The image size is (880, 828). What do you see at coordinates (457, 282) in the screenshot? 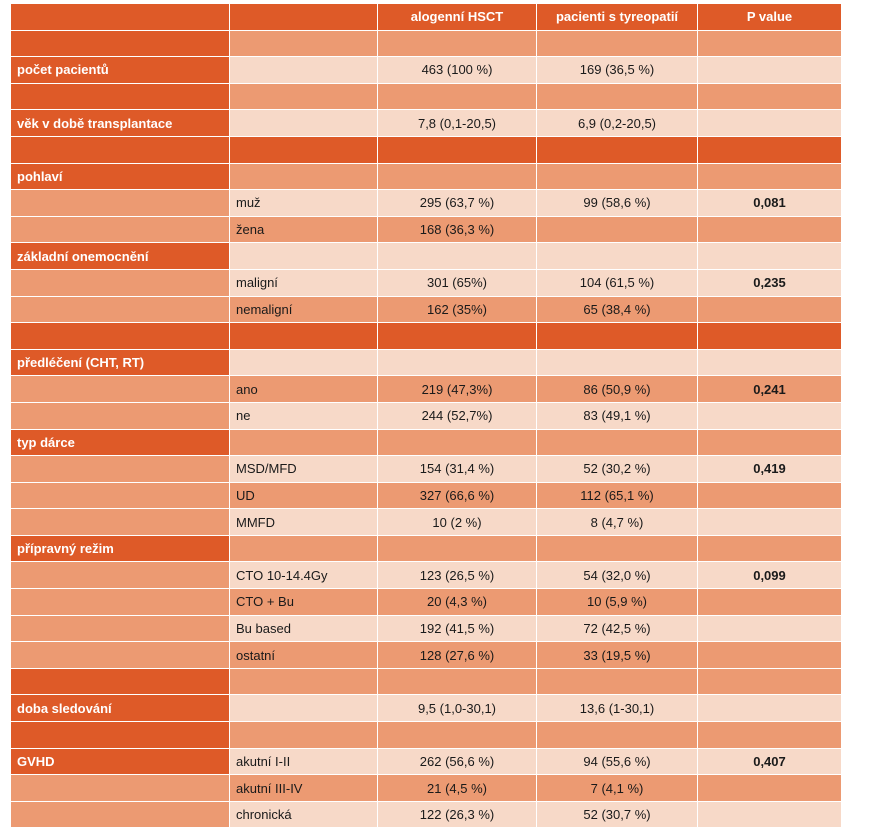
I see `hsct-value-cell: 301 (65%)` at bounding box center [457, 282].